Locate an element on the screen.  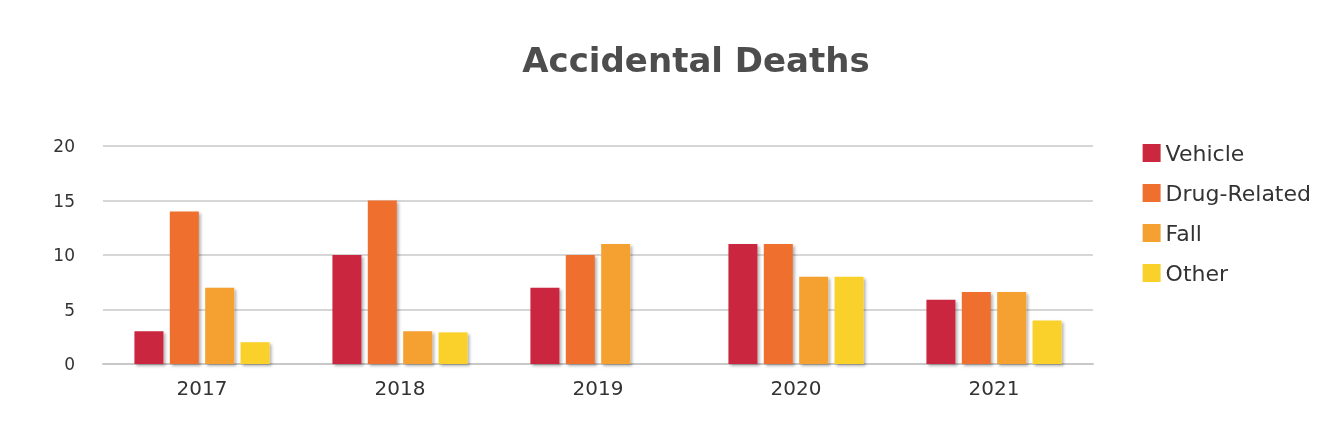
legend-label: Other is located at coordinates (1197, 273).